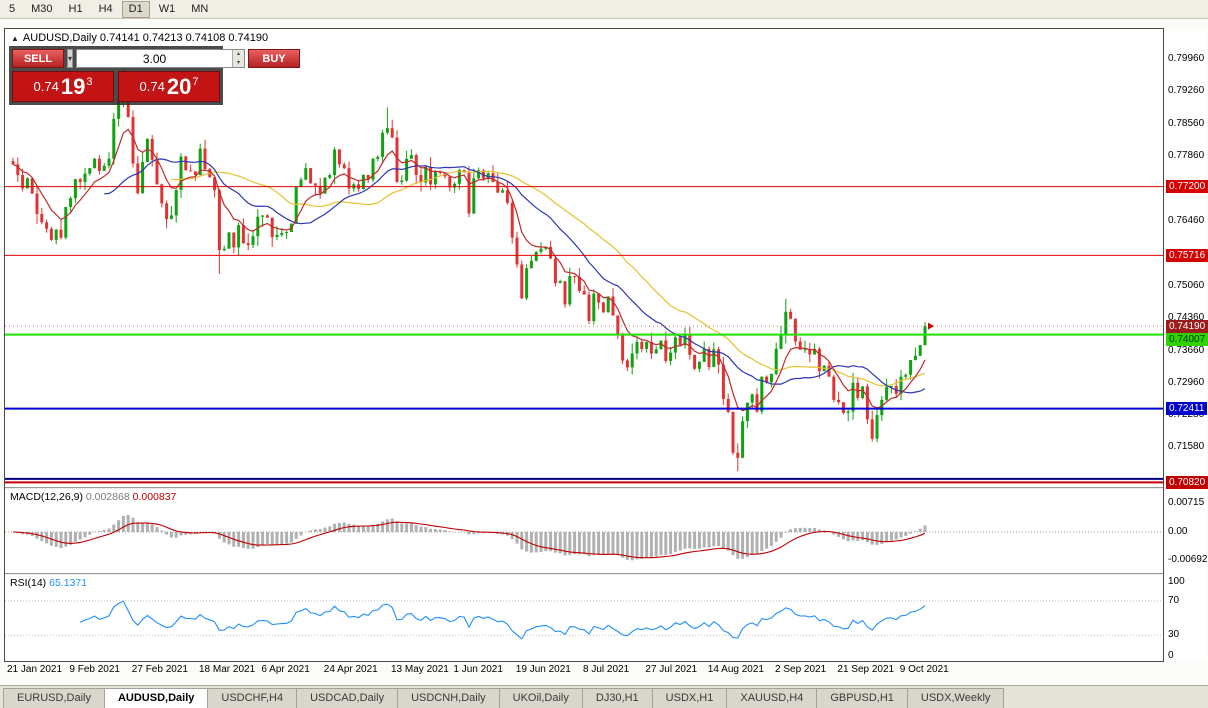  What do you see at coordinates (28, 583) in the screenshot?
I see `rsi-name: RSI(14)` at bounding box center [28, 583].